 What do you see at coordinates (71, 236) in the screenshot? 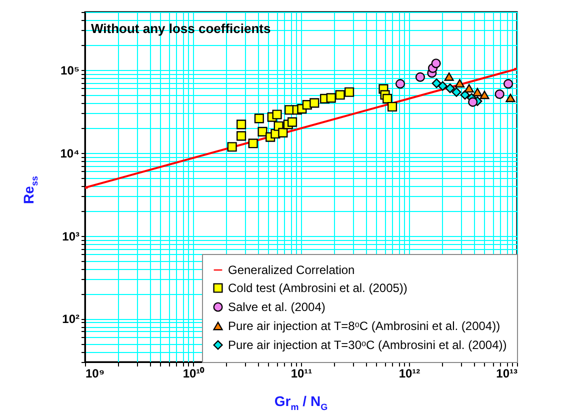
I see `y-tick-label: 10³` at bounding box center [71, 236].